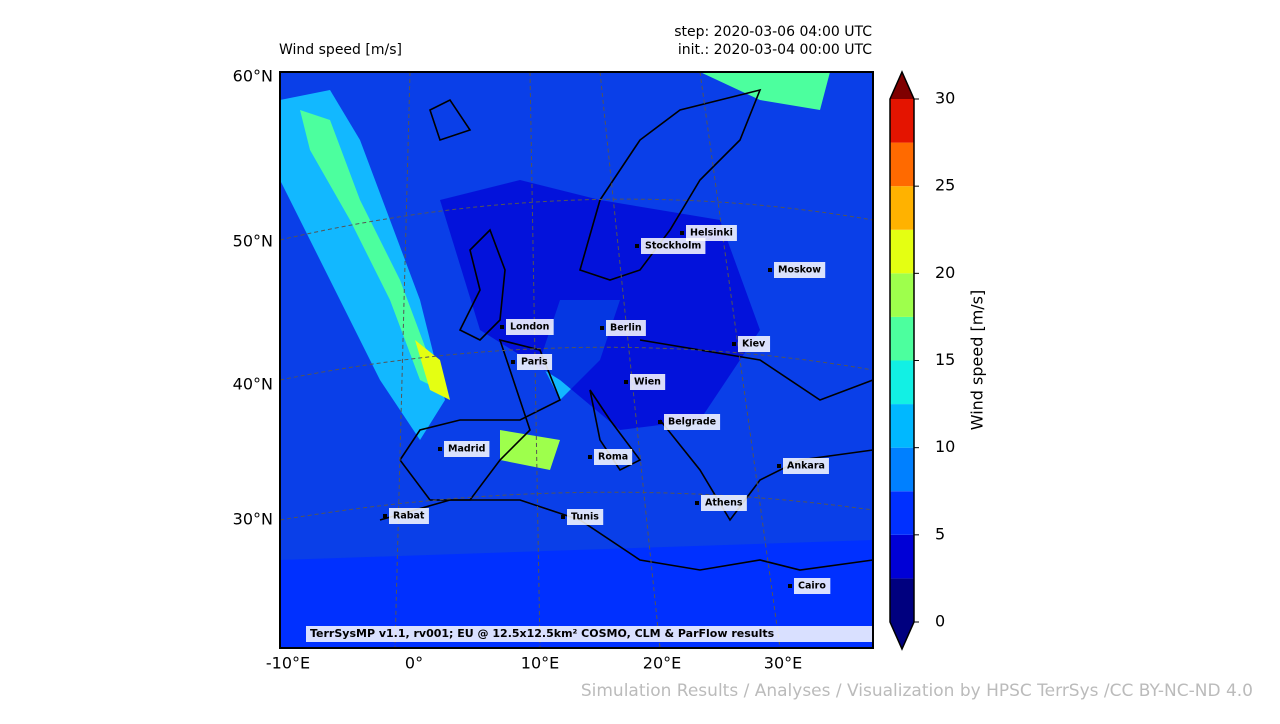 The height and width of the screenshot is (724, 1280). What do you see at coordinates (783, 663) in the screenshot?
I see `lon-label: 30°E` at bounding box center [783, 663].